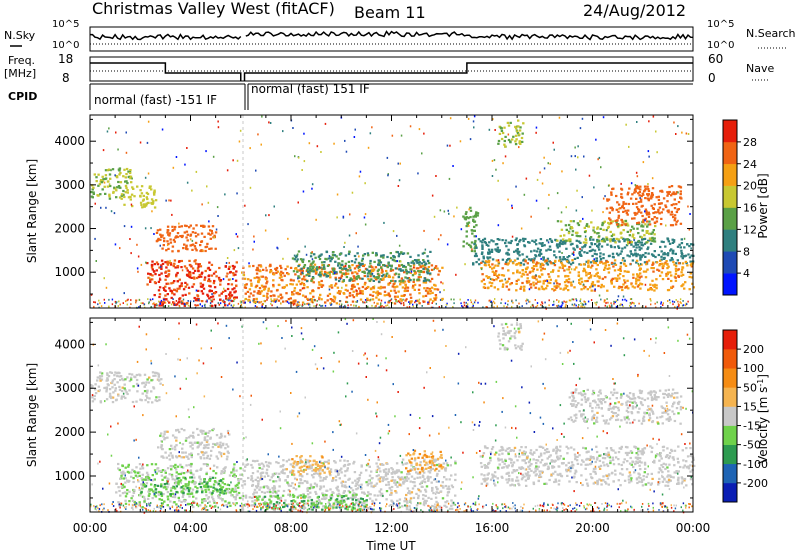 The width and height of the screenshot is (800, 554). Describe the element at coordinates (746, 251) in the screenshot. I see `power-colorbar-tick-label: 8` at that location.